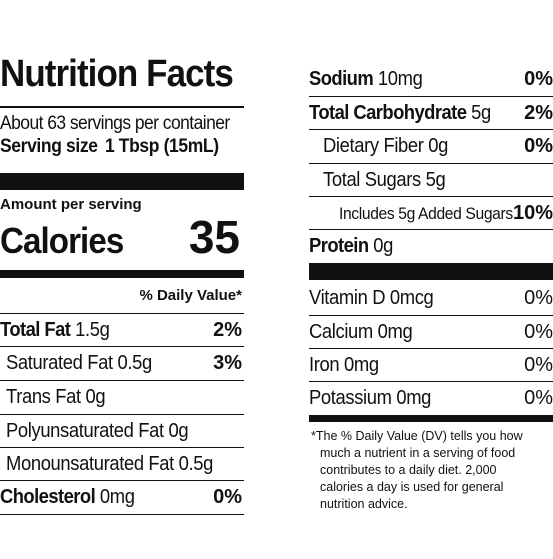 The height and width of the screenshot is (559, 553). Describe the element at coordinates (49, 146) in the screenshot. I see `serving-size-label: Serving size` at that location.